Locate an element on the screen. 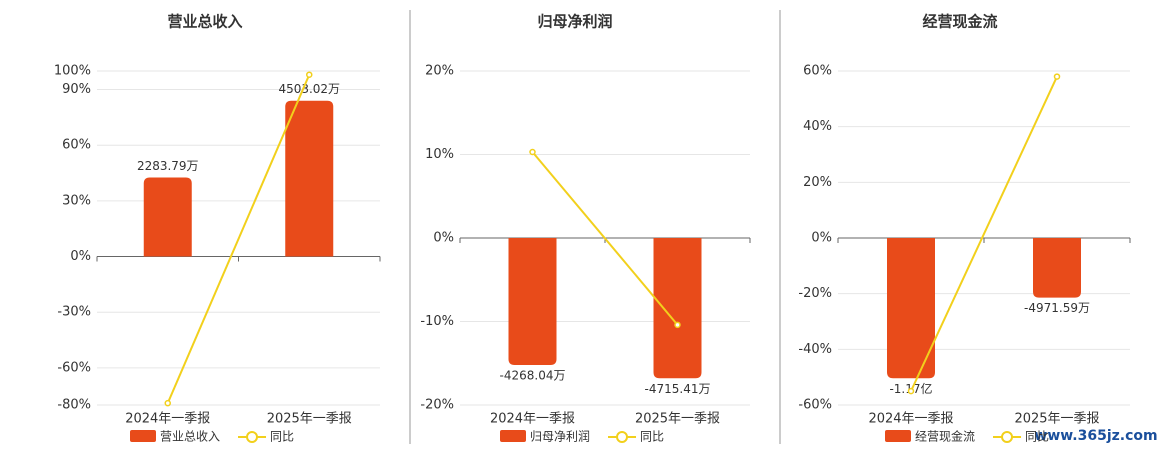 This screenshot has height=450, width=1160. y-tick-label: 100% is located at coordinates (72, 71).